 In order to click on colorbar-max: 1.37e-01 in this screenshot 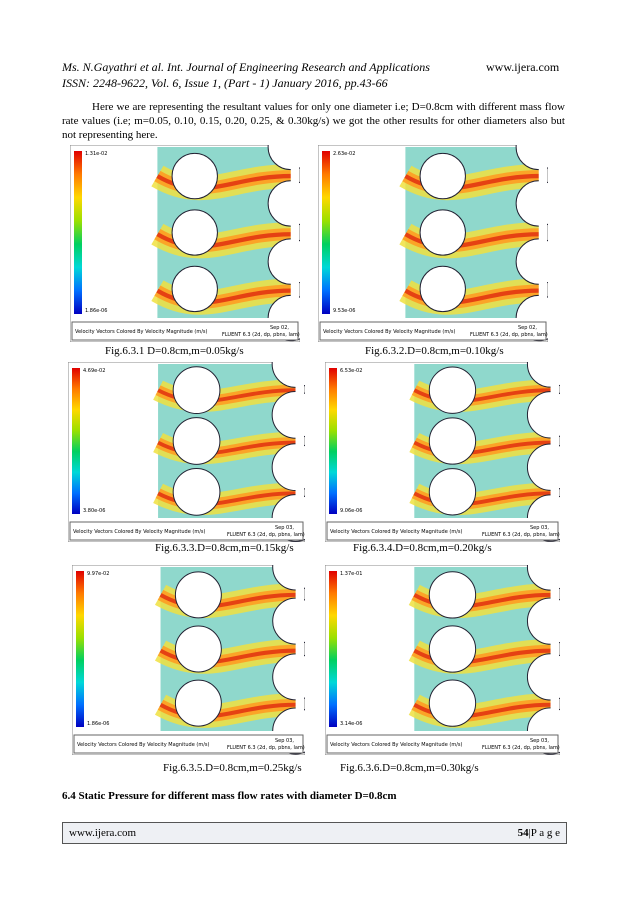, I will do `click(351, 574)`.